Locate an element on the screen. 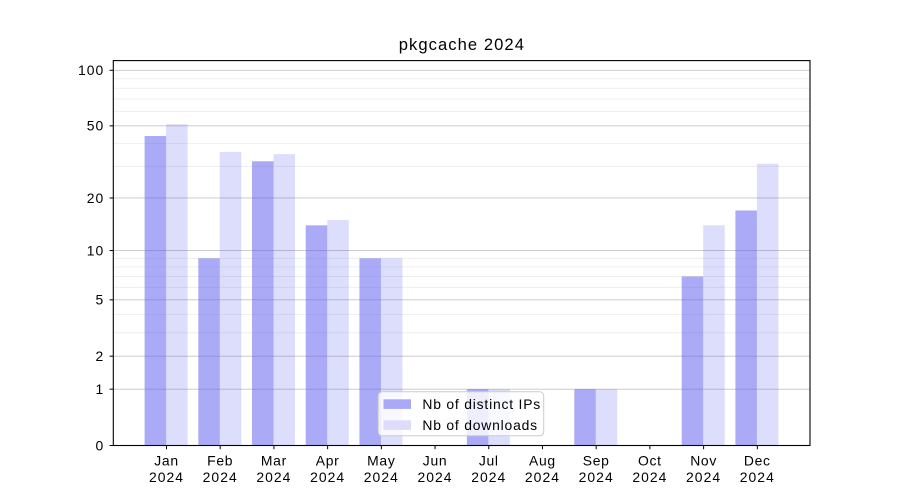  svg-text: 50 is located at coordinates (96, 126).